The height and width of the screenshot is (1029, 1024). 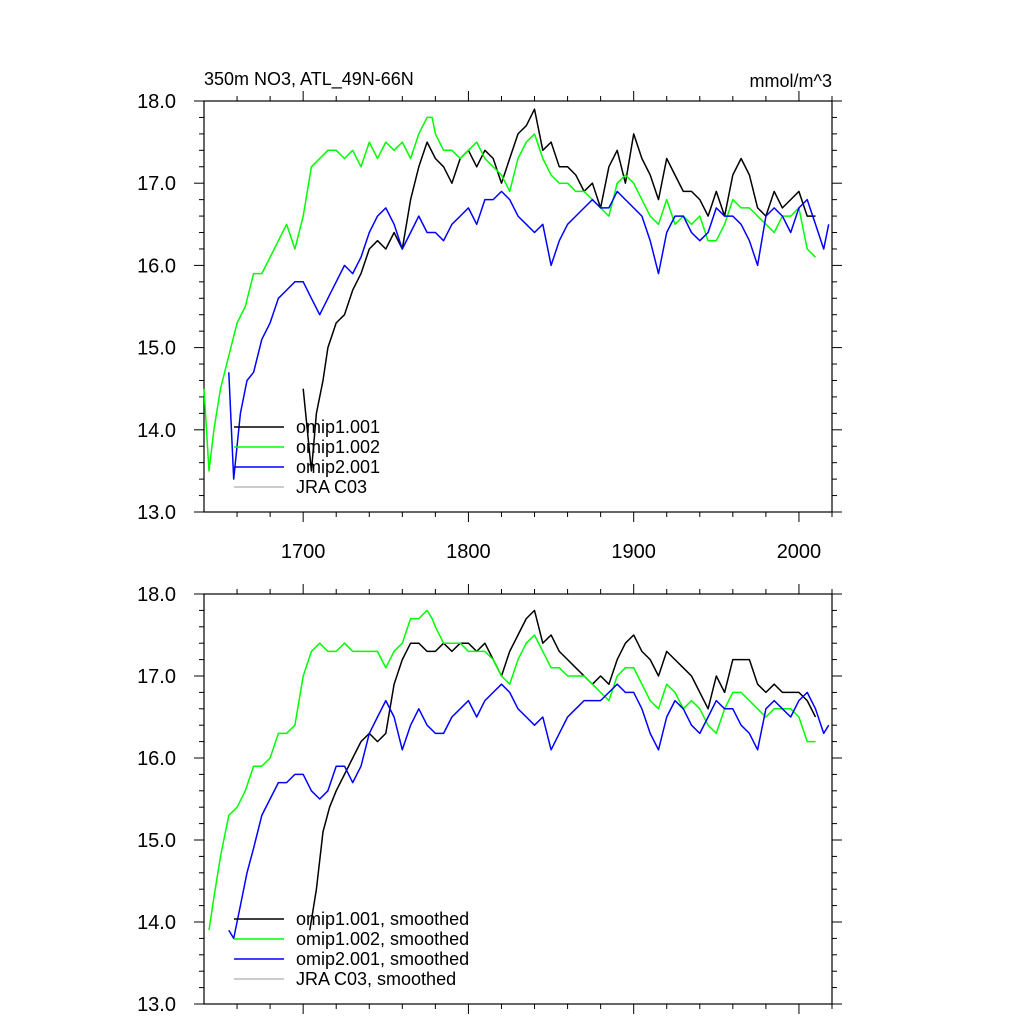 I want to click on legend-label: omip2.001, so click(x=338, y=467).